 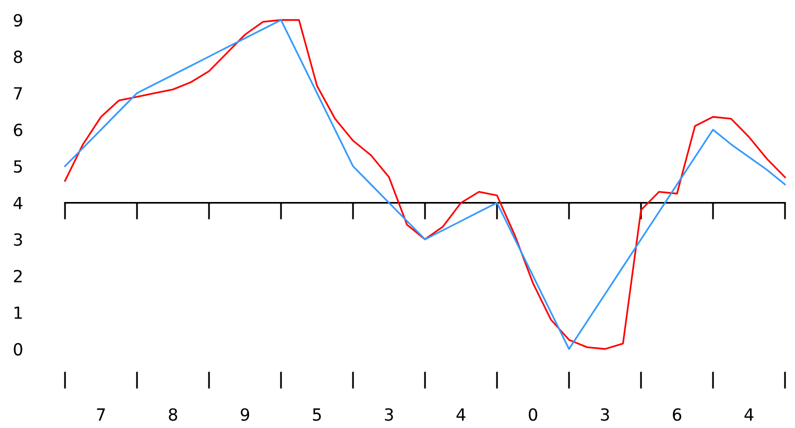 What do you see at coordinates (677, 414) in the screenshot?
I see `x-tick-label: 6` at bounding box center [677, 414].